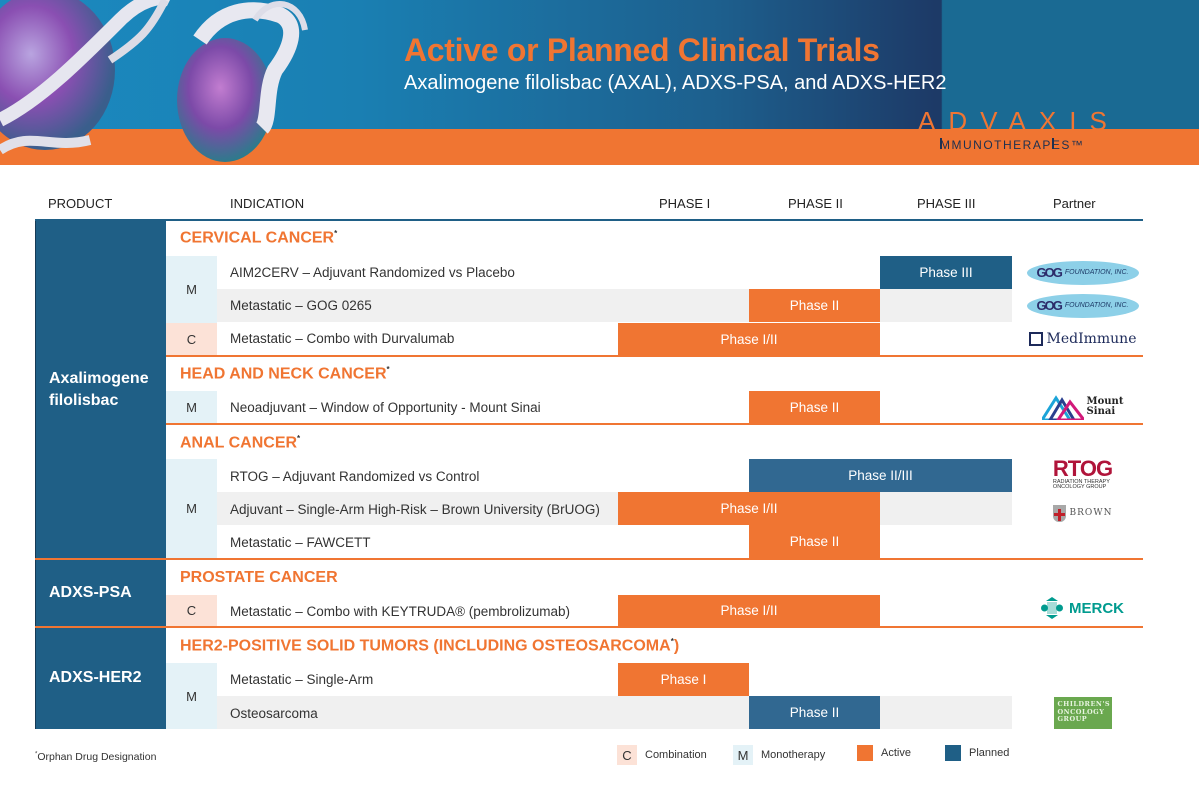  I want to click on section-title-text: PROSTATE CANCER, so click(259, 577).